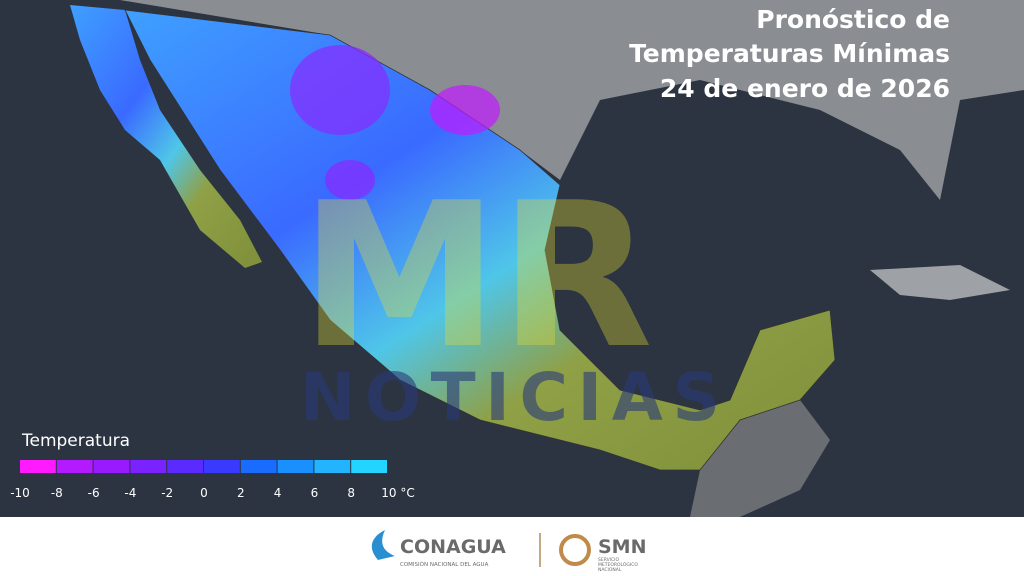  What do you see at coordinates (212, 480) in the screenshot?
I see `legend: -10 -8 -6 -4 -2 0 2 4 6 8 10 °C` at bounding box center [212, 480].